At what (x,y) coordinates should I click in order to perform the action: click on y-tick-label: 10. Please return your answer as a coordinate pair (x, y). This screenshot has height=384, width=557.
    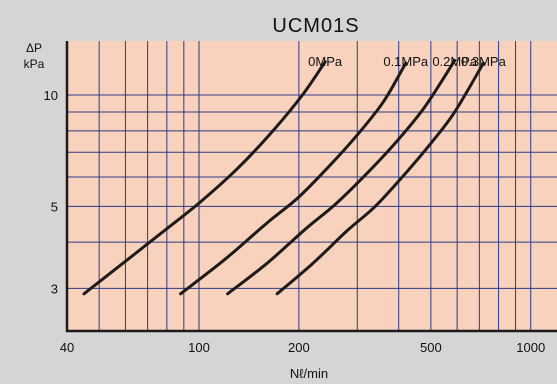
    Looking at the image, I should click on (51, 95).